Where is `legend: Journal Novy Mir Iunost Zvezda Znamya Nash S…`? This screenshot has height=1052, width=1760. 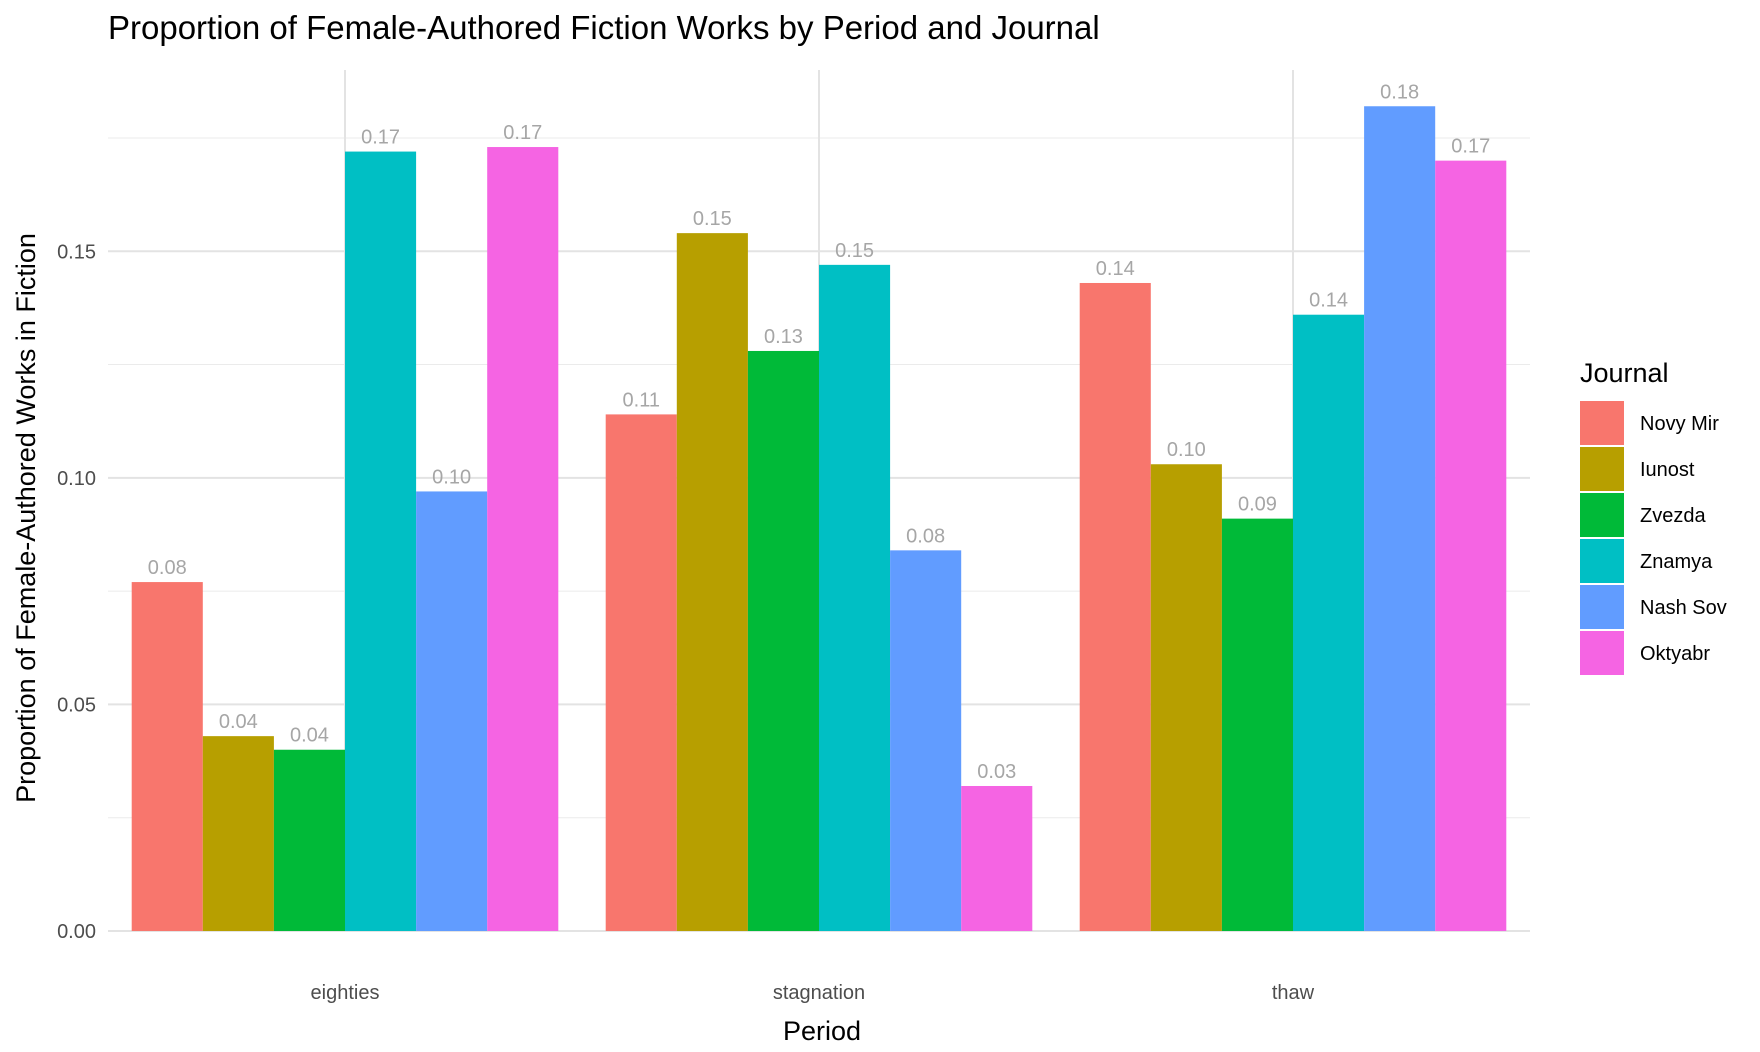
legend: Journal Novy Mir Iunost Zvezda Znamya Nash S… is located at coordinates (1653, 516).